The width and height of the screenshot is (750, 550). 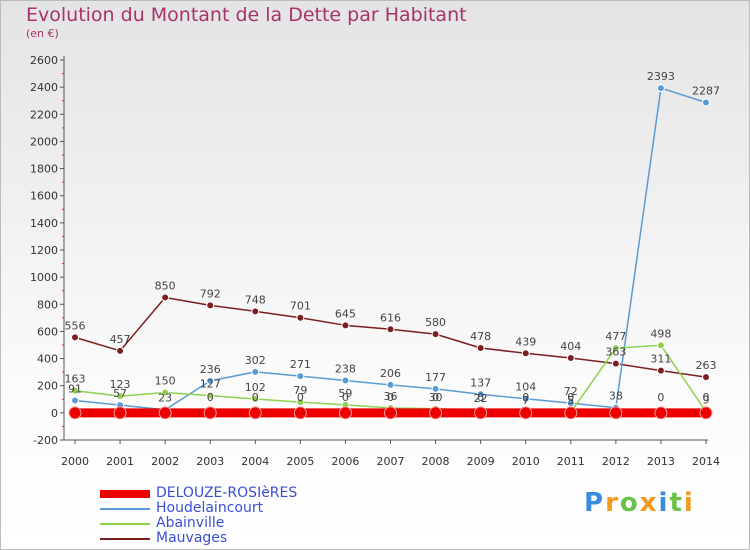 I want to click on data-label: 645, so click(x=345, y=313).